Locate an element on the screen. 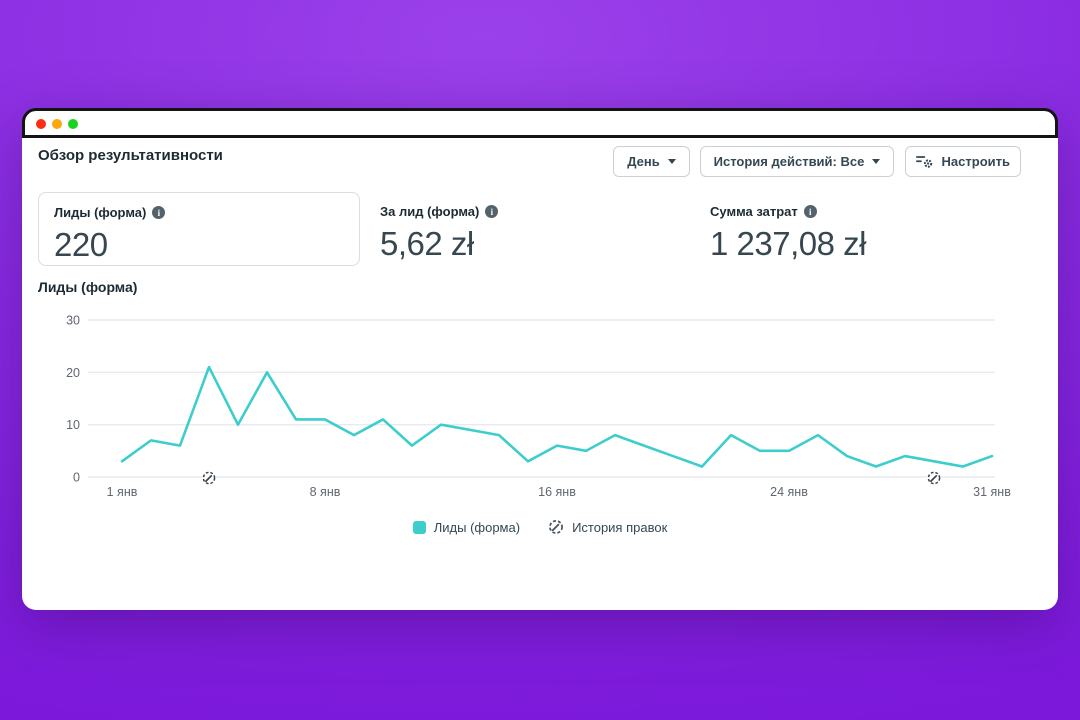  legend-series-swatch is located at coordinates (419, 527).